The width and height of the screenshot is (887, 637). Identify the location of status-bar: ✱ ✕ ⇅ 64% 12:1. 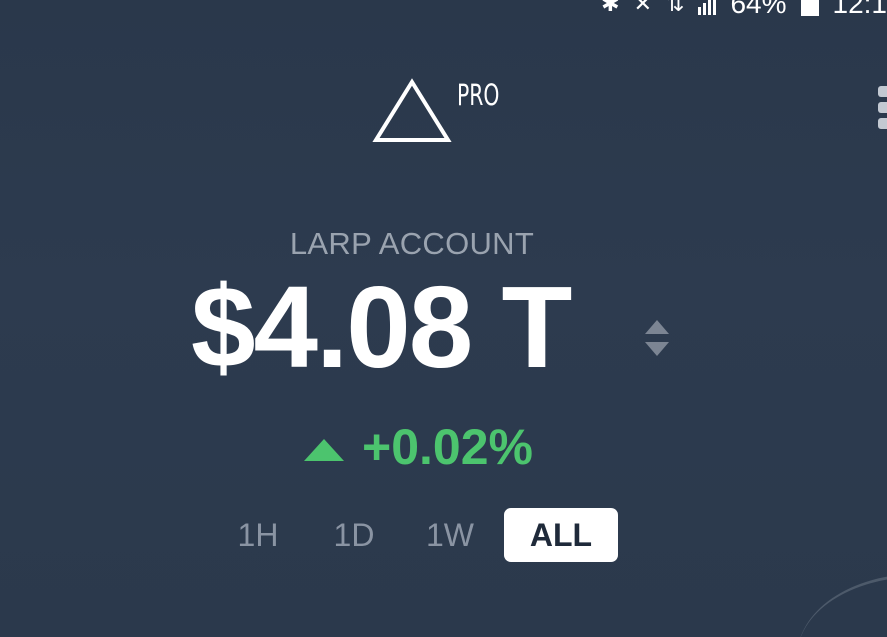
(744, 11).